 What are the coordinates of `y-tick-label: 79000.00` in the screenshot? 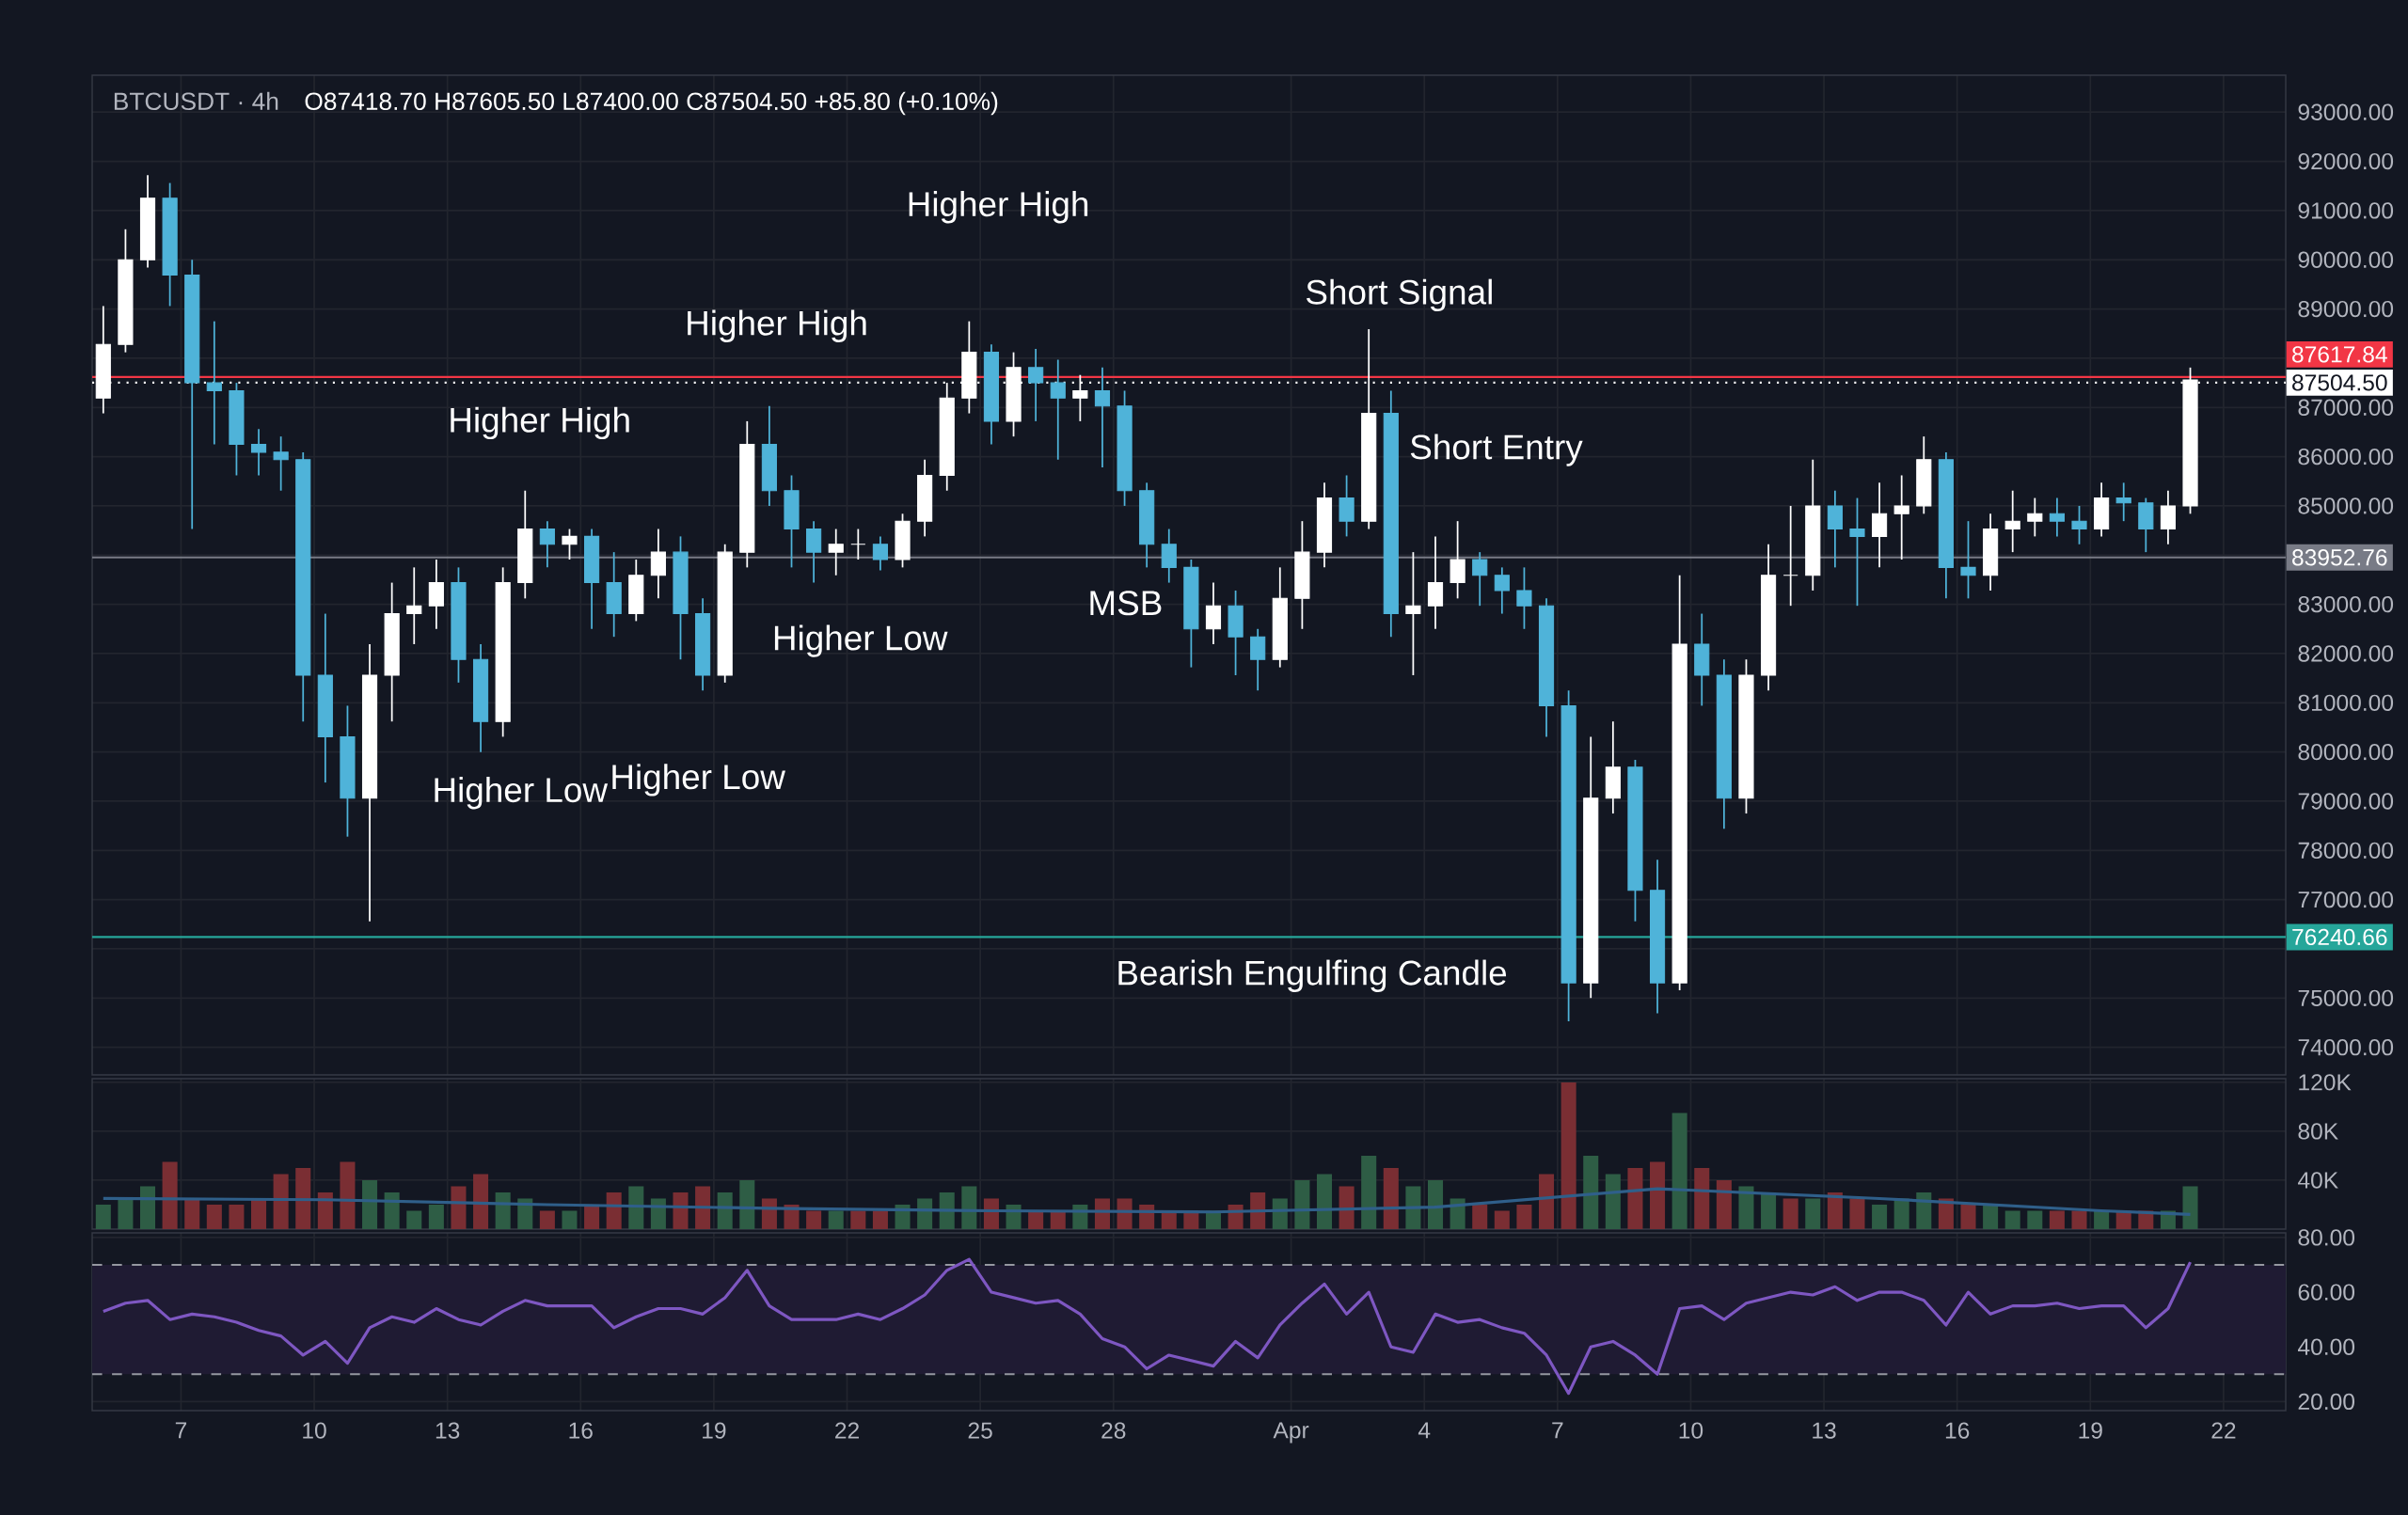 It's located at (2346, 801).